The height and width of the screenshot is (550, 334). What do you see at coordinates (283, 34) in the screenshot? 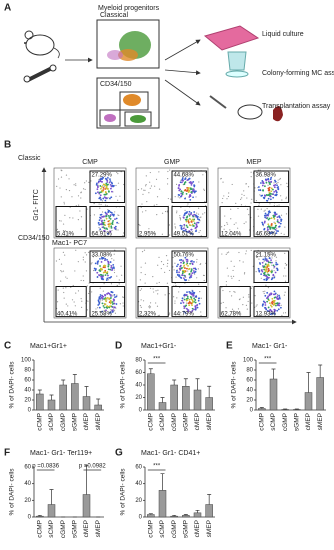
I see `assay-label: Liquid culture` at bounding box center [283, 34].